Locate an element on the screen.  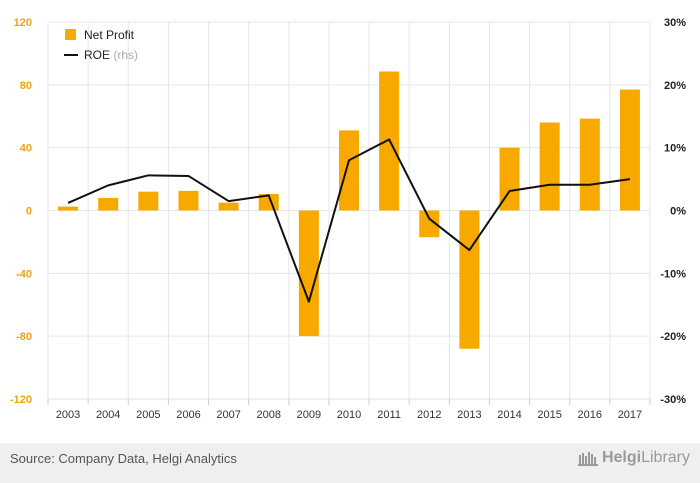
legend-swatch-net-profit is located at coordinates (70, 34).